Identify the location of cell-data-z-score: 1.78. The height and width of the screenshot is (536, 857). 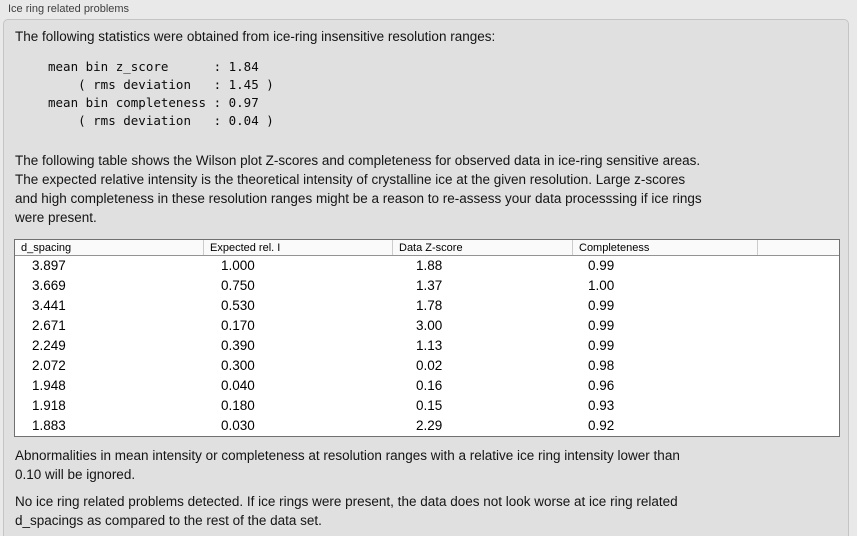
(429, 305).